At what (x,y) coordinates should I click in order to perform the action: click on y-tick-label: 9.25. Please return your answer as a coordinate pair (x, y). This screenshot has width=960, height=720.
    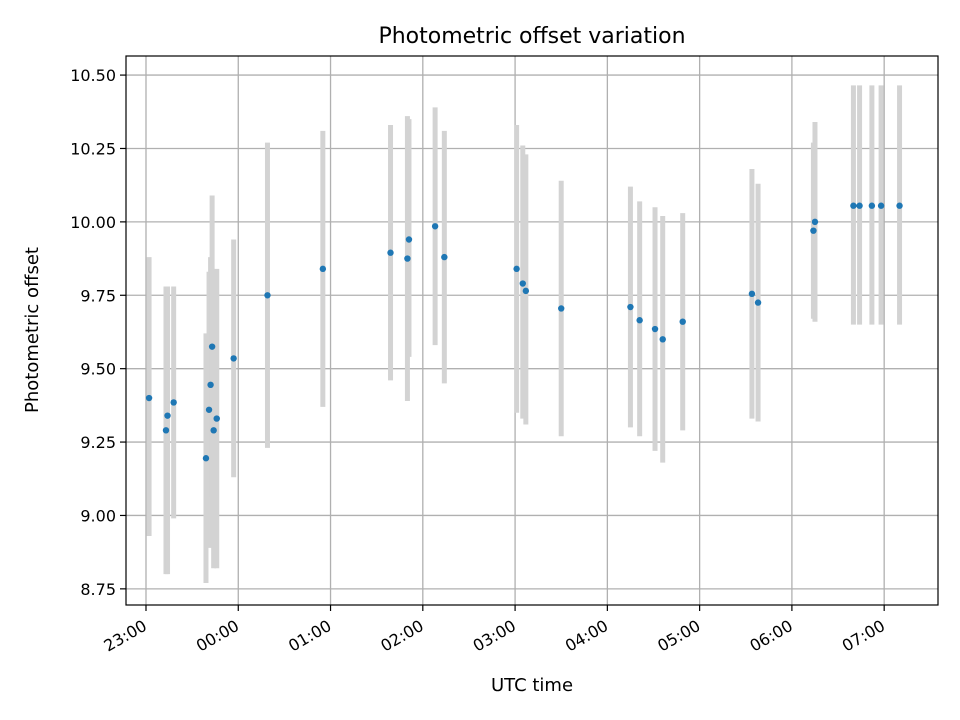
    Looking at the image, I should click on (98, 442).